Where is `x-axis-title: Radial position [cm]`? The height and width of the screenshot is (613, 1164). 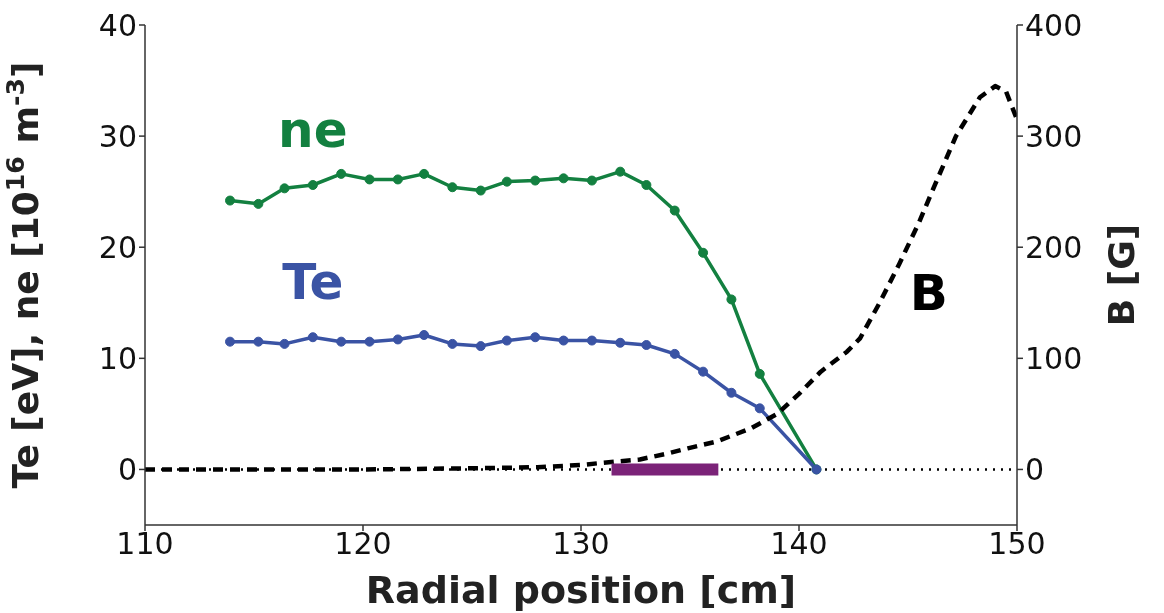
x-axis-title: Radial position [cm] is located at coordinates (581, 590).